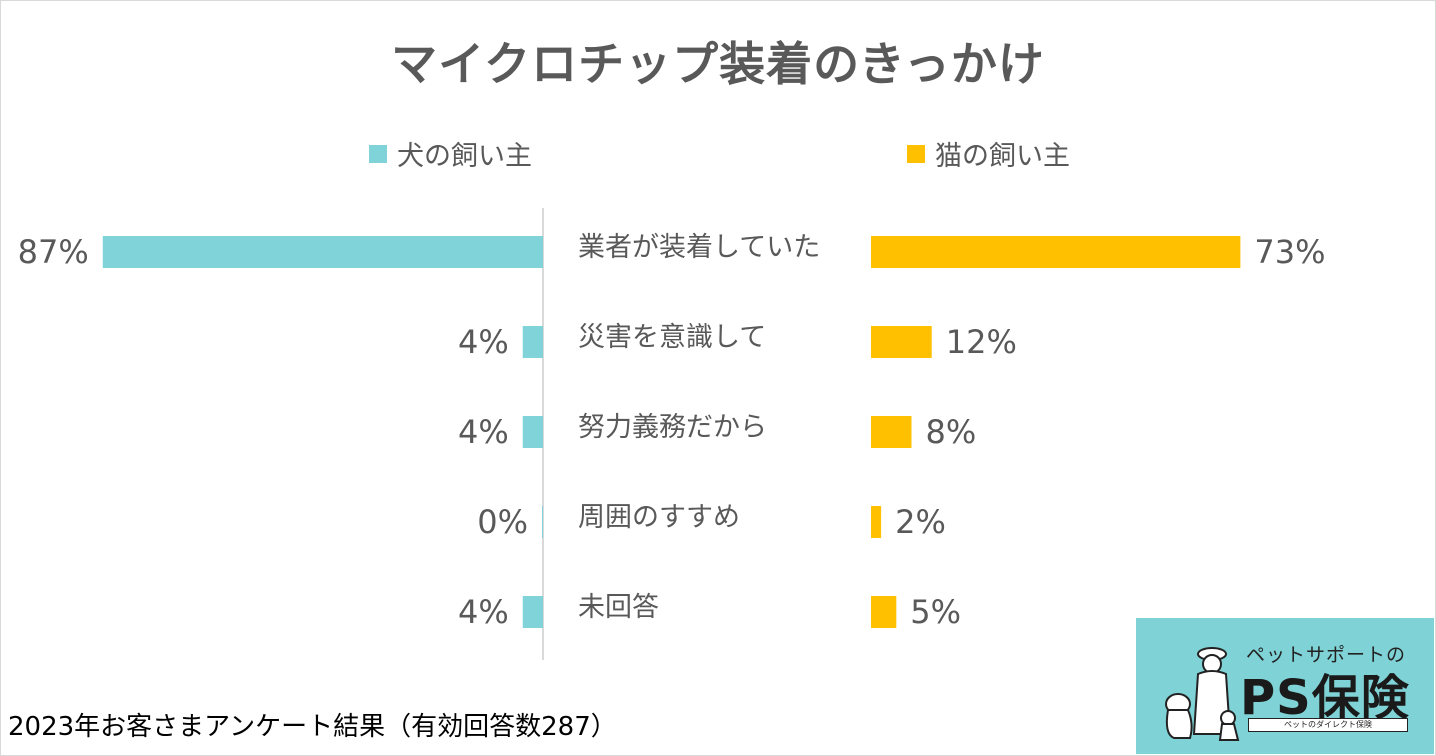 Image resolution: width=1436 pixels, height=756 pixels. I want to click on data-label-cat: 73%, so click(1289, 252).